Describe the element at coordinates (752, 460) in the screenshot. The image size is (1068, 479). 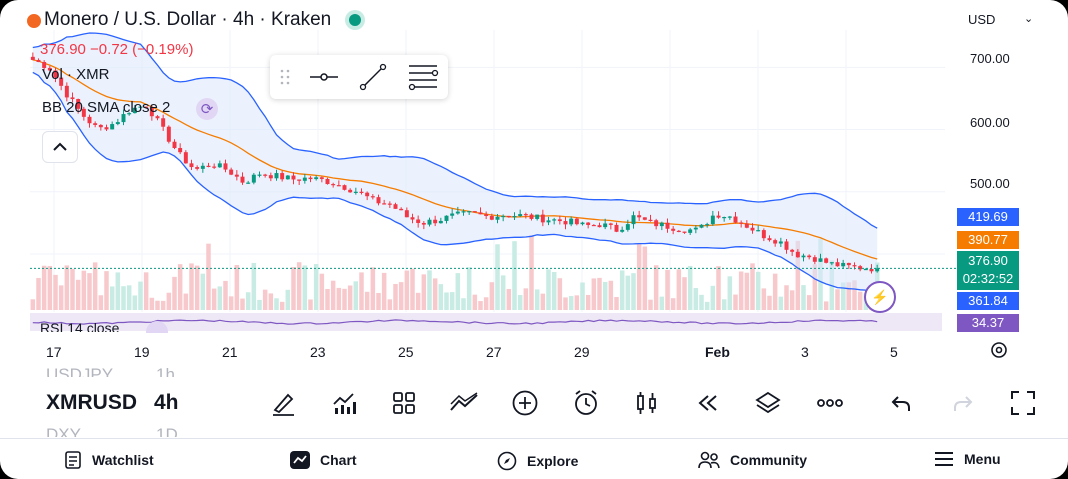
I see `nav-community: Community` at that location.